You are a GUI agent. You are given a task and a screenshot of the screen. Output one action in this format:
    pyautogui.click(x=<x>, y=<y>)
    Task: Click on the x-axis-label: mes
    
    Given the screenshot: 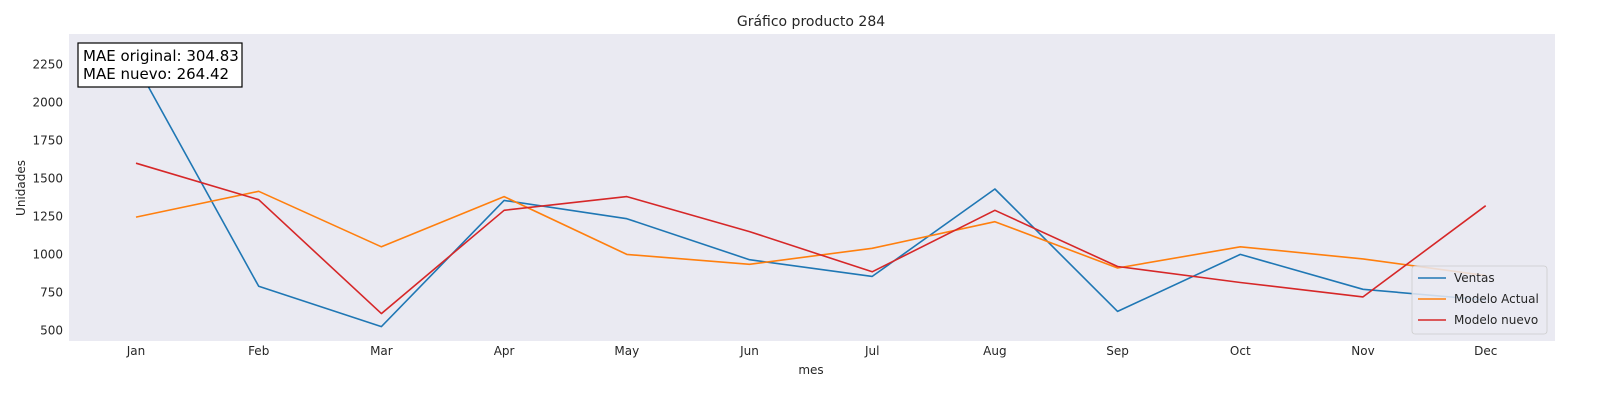 What is the action you would take?
    pyautogui.click(x=810, y=370)
    